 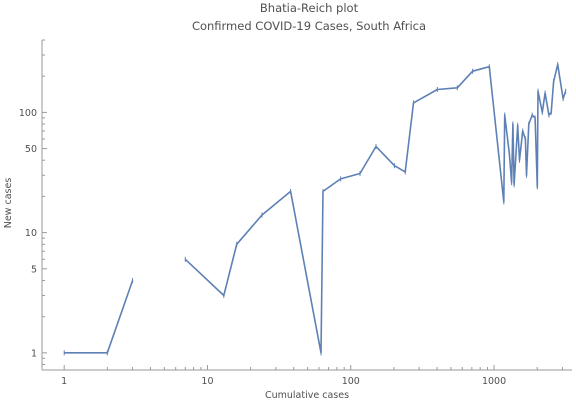 What do you see at coordinates (8, 203) in the screenshot?
I see `y-axis-label: New cases` at bounding box center [8, 203].